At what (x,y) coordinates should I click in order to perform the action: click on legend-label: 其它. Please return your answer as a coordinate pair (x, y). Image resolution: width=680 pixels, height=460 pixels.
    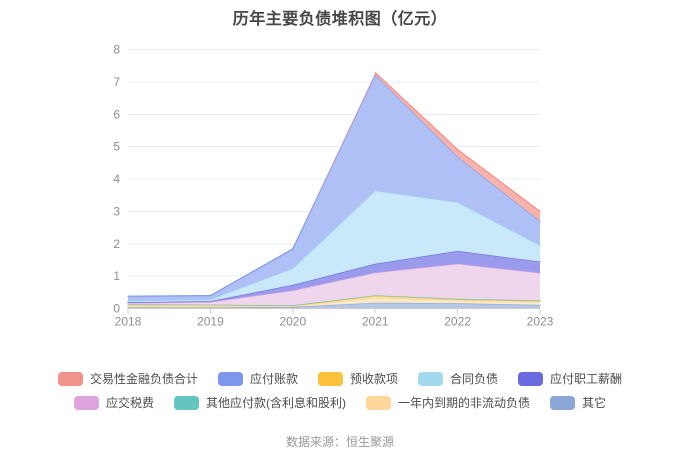
    Looking at the image, I should click on (594, 403).